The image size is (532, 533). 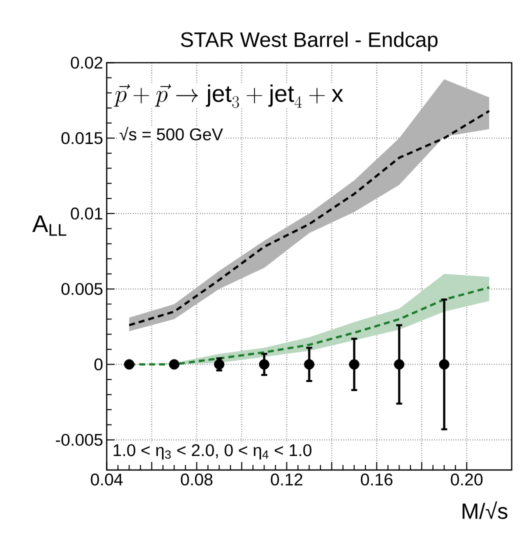 I want to click on x-tick-label: 0.16, so click(x=376, y=480).